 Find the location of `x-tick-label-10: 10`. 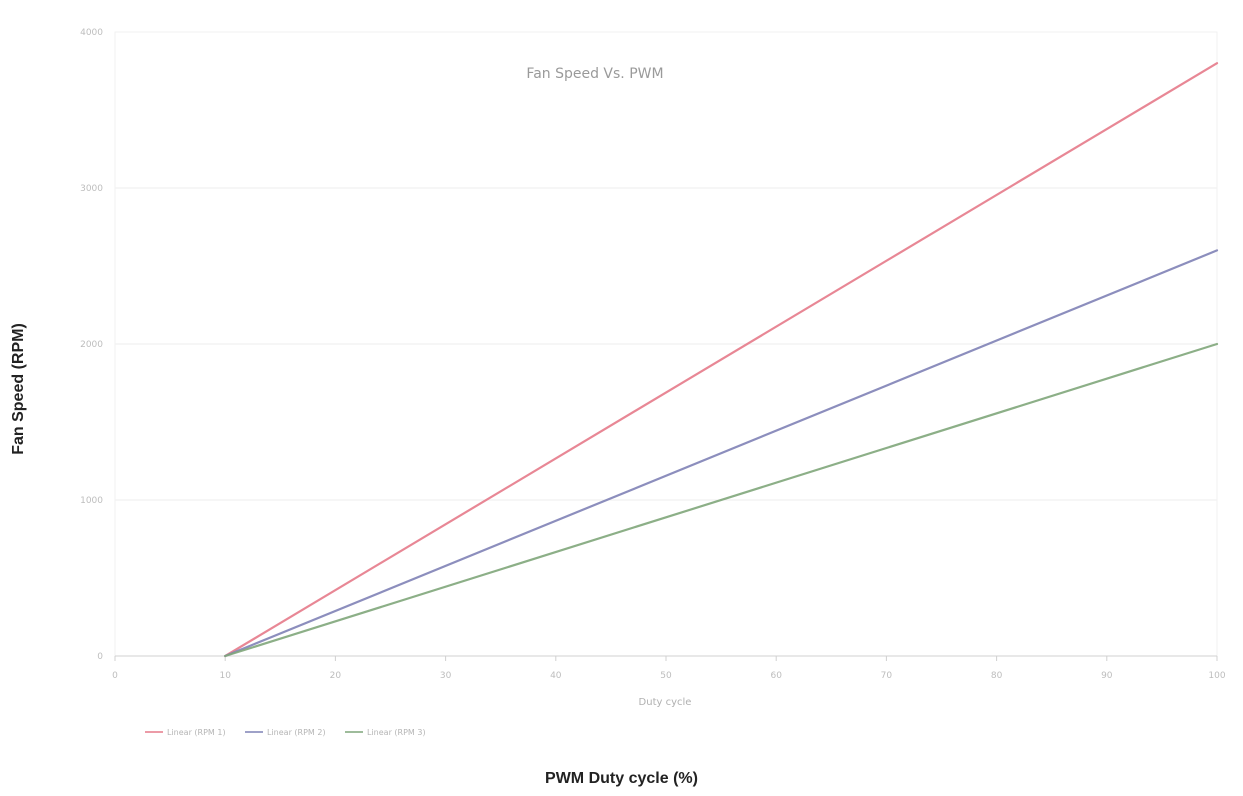

x-tick-label-10: 10 is located at coordinates (225, 676).